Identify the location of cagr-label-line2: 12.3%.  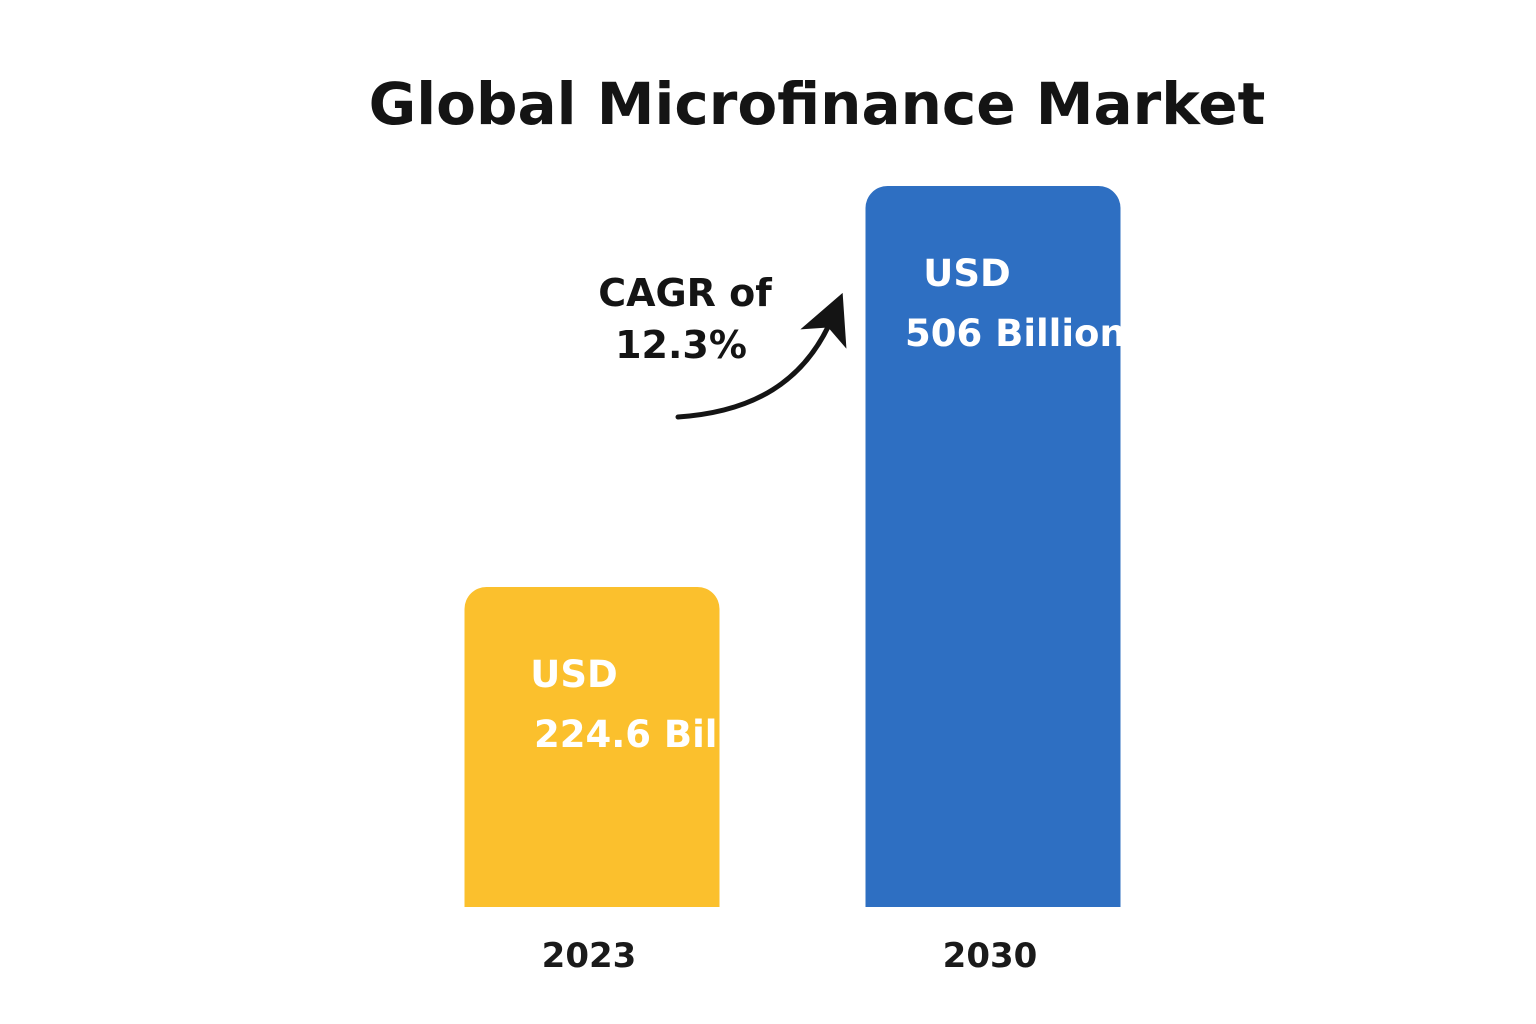
(681, 345).